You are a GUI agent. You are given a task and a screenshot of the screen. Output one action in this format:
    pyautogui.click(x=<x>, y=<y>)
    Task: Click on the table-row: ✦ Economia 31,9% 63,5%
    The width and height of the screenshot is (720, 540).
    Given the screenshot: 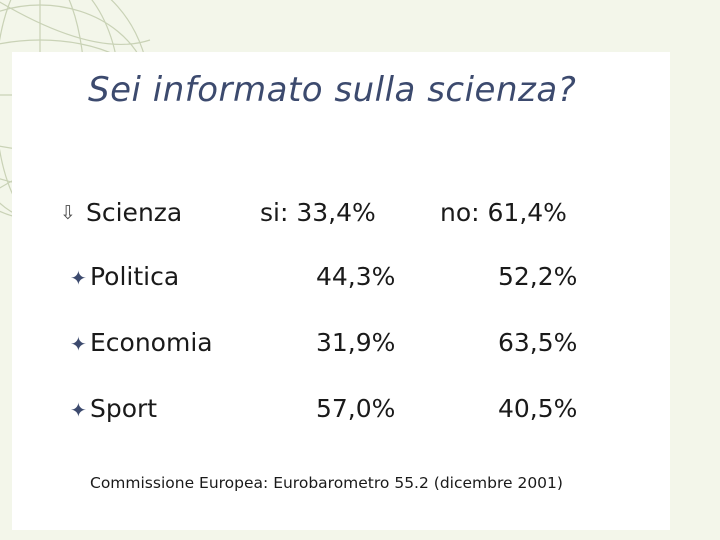 What is the action you would take?
    pyautogui.click(x=360, y=348)
    